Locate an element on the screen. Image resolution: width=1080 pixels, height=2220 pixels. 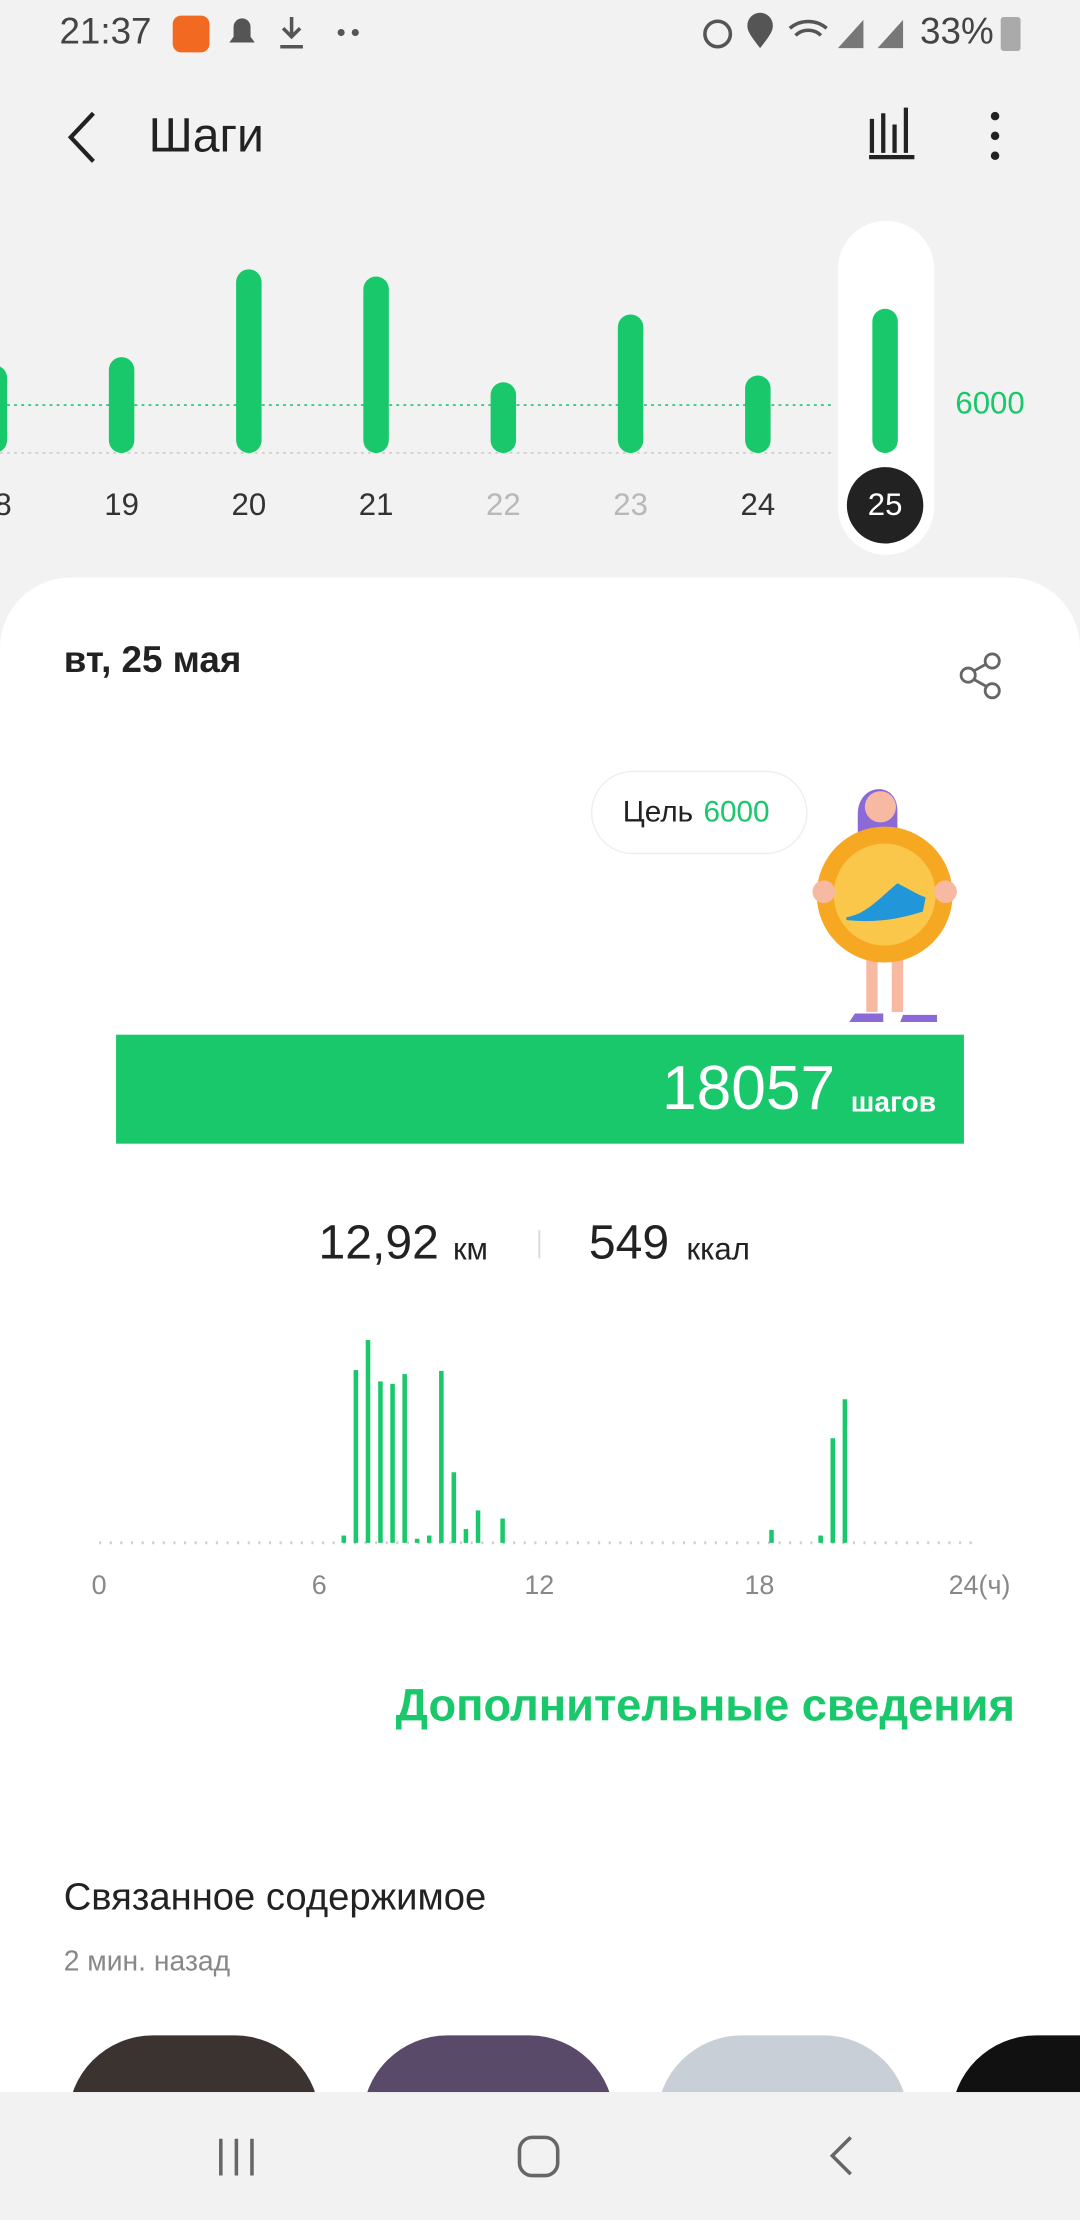
calories: 549 is located at coordinates (629, 1242).